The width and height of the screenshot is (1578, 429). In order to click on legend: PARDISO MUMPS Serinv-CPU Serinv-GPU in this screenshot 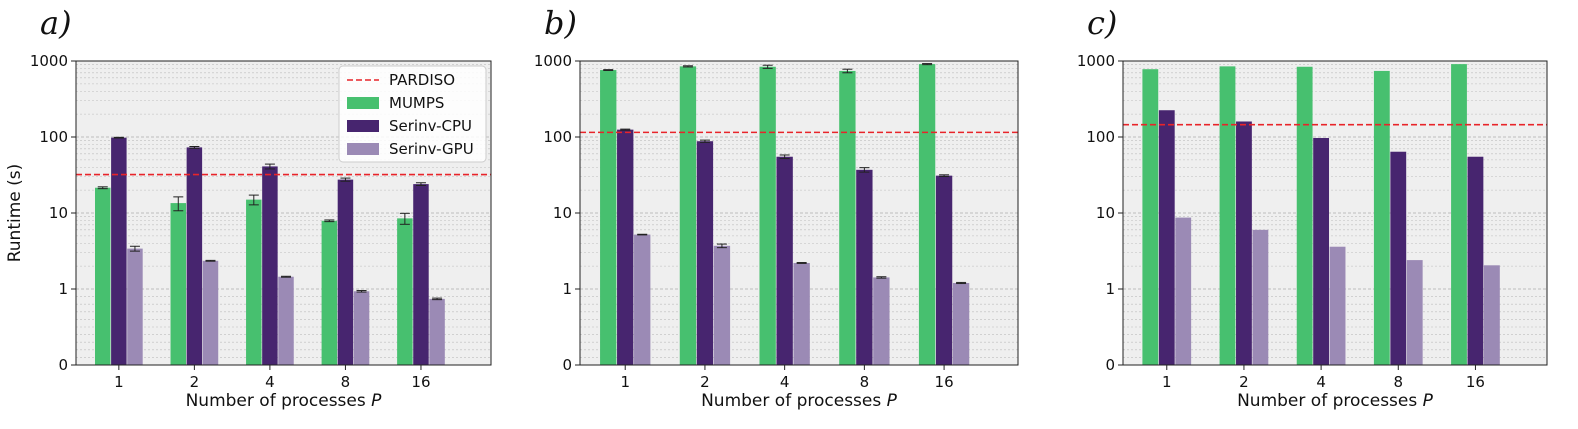, I will do `click(412, 114)`.